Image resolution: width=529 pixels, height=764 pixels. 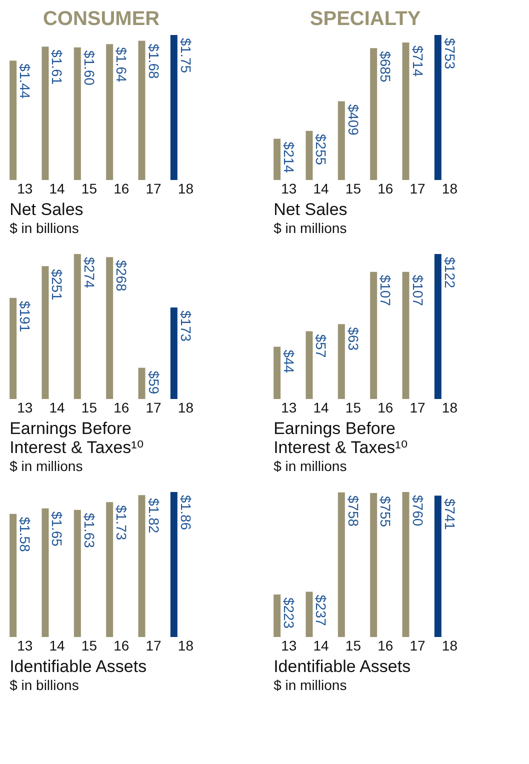 What do you see at coordinates (154, 516) in the screenshot?
I see `data-label: $1.82` at bounding box center [154, 516].